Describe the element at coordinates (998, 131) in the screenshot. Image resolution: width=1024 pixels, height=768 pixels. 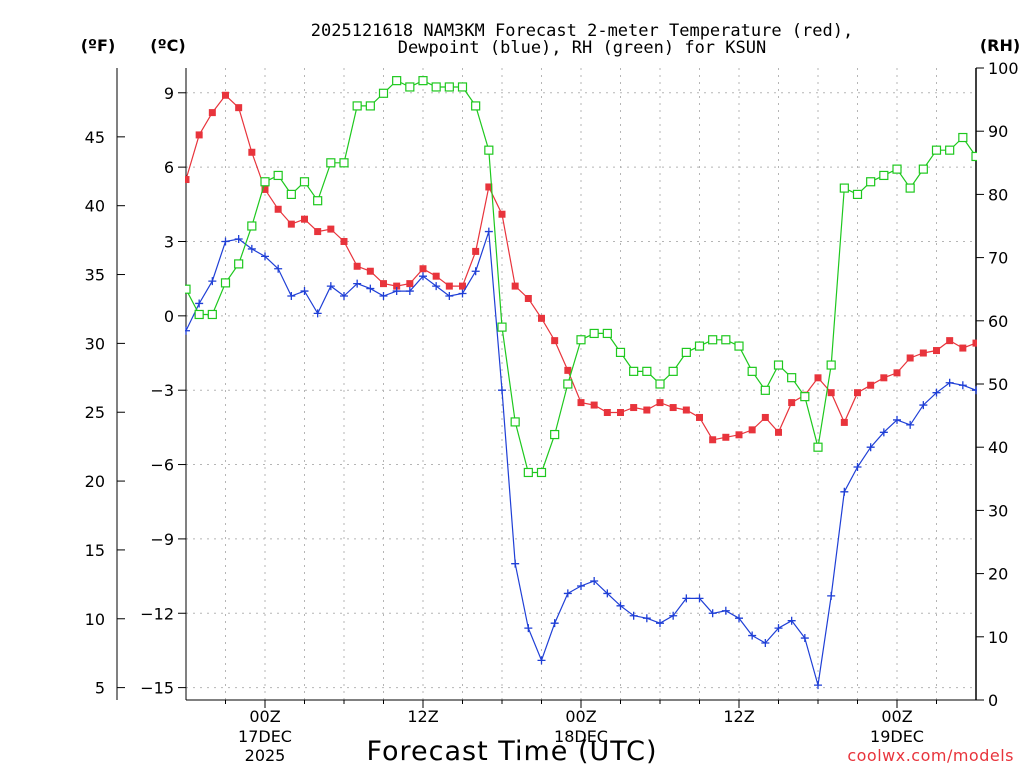
I see `rh-tick-label: 90` at that location.